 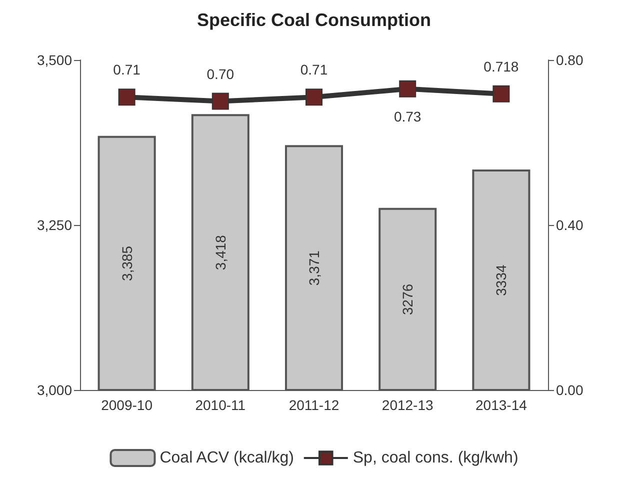 What do you see at coordinates (54, 225) in the screenshot?
I see `y-tick-label: 3,250` at bounding box center [54, 225].